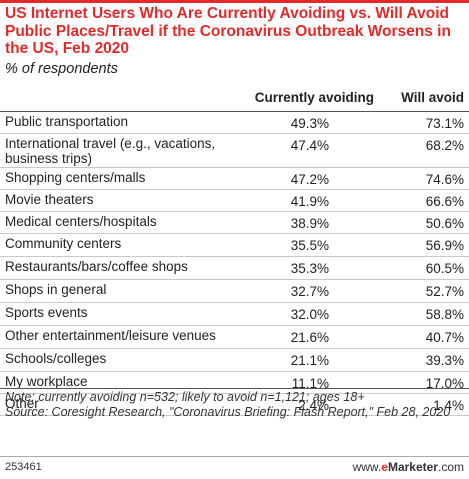 This screenshot has height=479, width=469. What do you see at coordinates (234, 201) in the screenshot?
I see `table-row: Movie theaters 41.9% 66.6%` at bounding box center [234, 201].